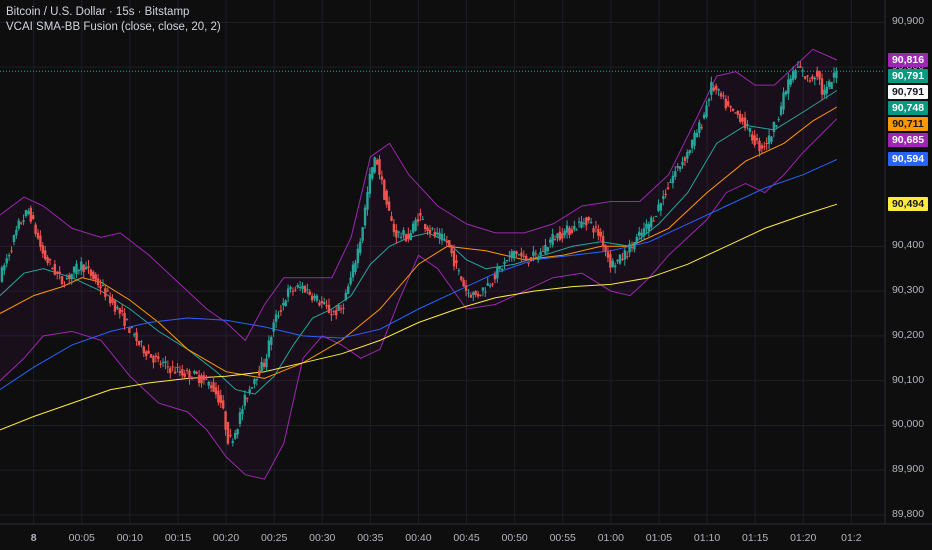 This screenshot has height=550, width=932. Describe the element at coordinates (908, 159) in the screenshot. I see `price-badge: 90,594` at that location.